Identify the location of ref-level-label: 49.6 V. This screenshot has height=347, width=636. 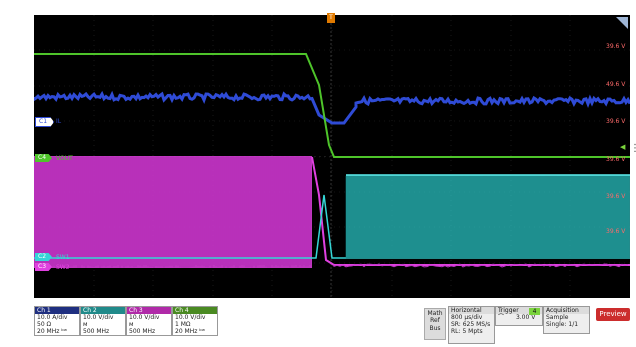
(616, 84).